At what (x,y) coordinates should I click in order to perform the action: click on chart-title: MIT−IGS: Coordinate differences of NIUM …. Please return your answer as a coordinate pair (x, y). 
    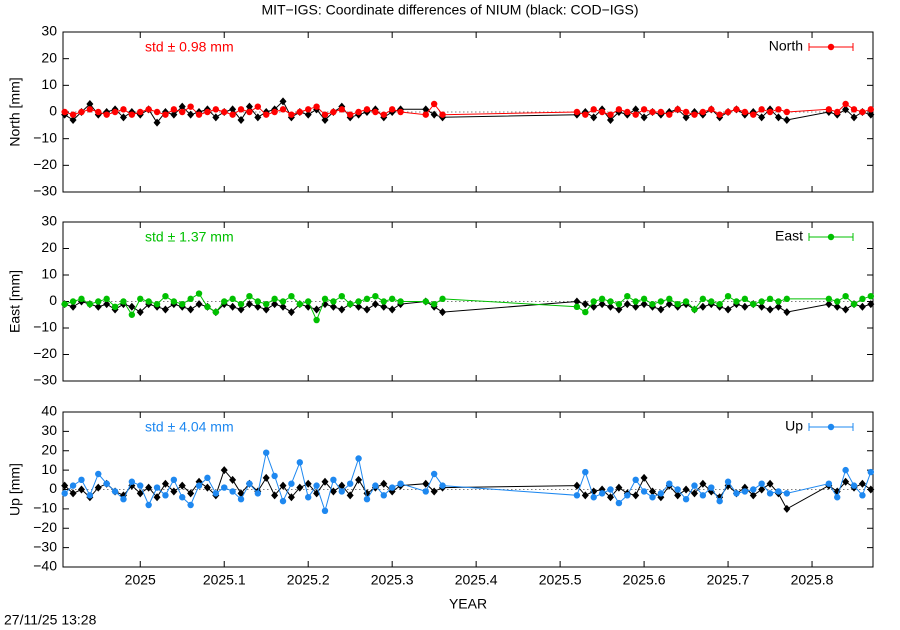
    Looking at the image, I should click on (449, 10).